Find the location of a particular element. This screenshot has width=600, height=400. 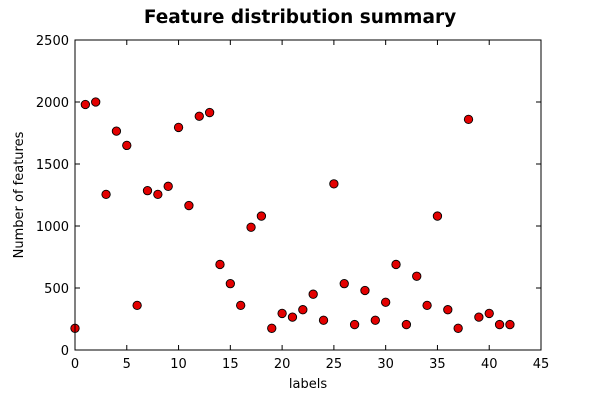

chart-title: Feature distribution summary is located at coordinates (300, 17).